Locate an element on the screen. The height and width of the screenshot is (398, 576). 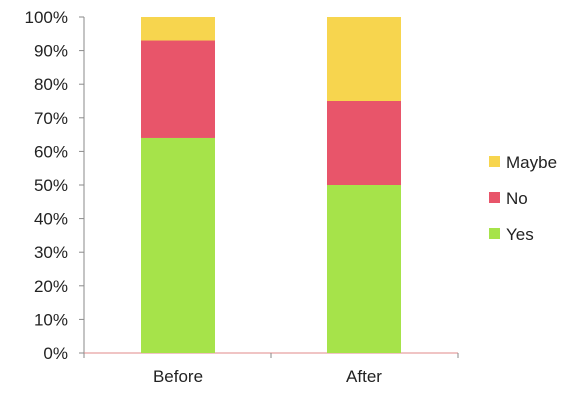
chart-legend: Maybe No Yes is located at coordinates (523, 198).